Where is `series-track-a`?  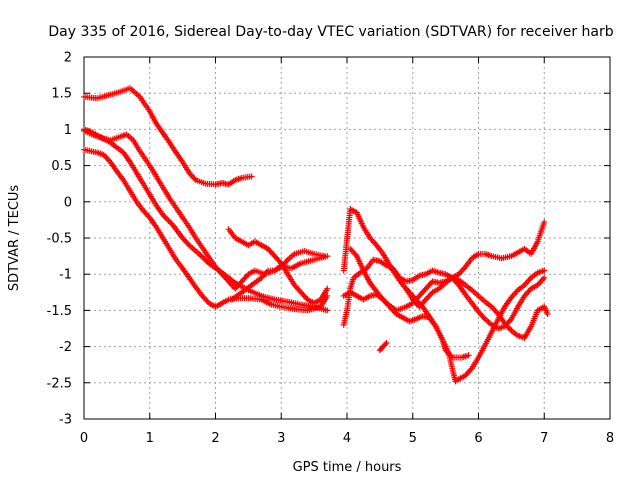 series-track-a is located at coordinates (168, 136).